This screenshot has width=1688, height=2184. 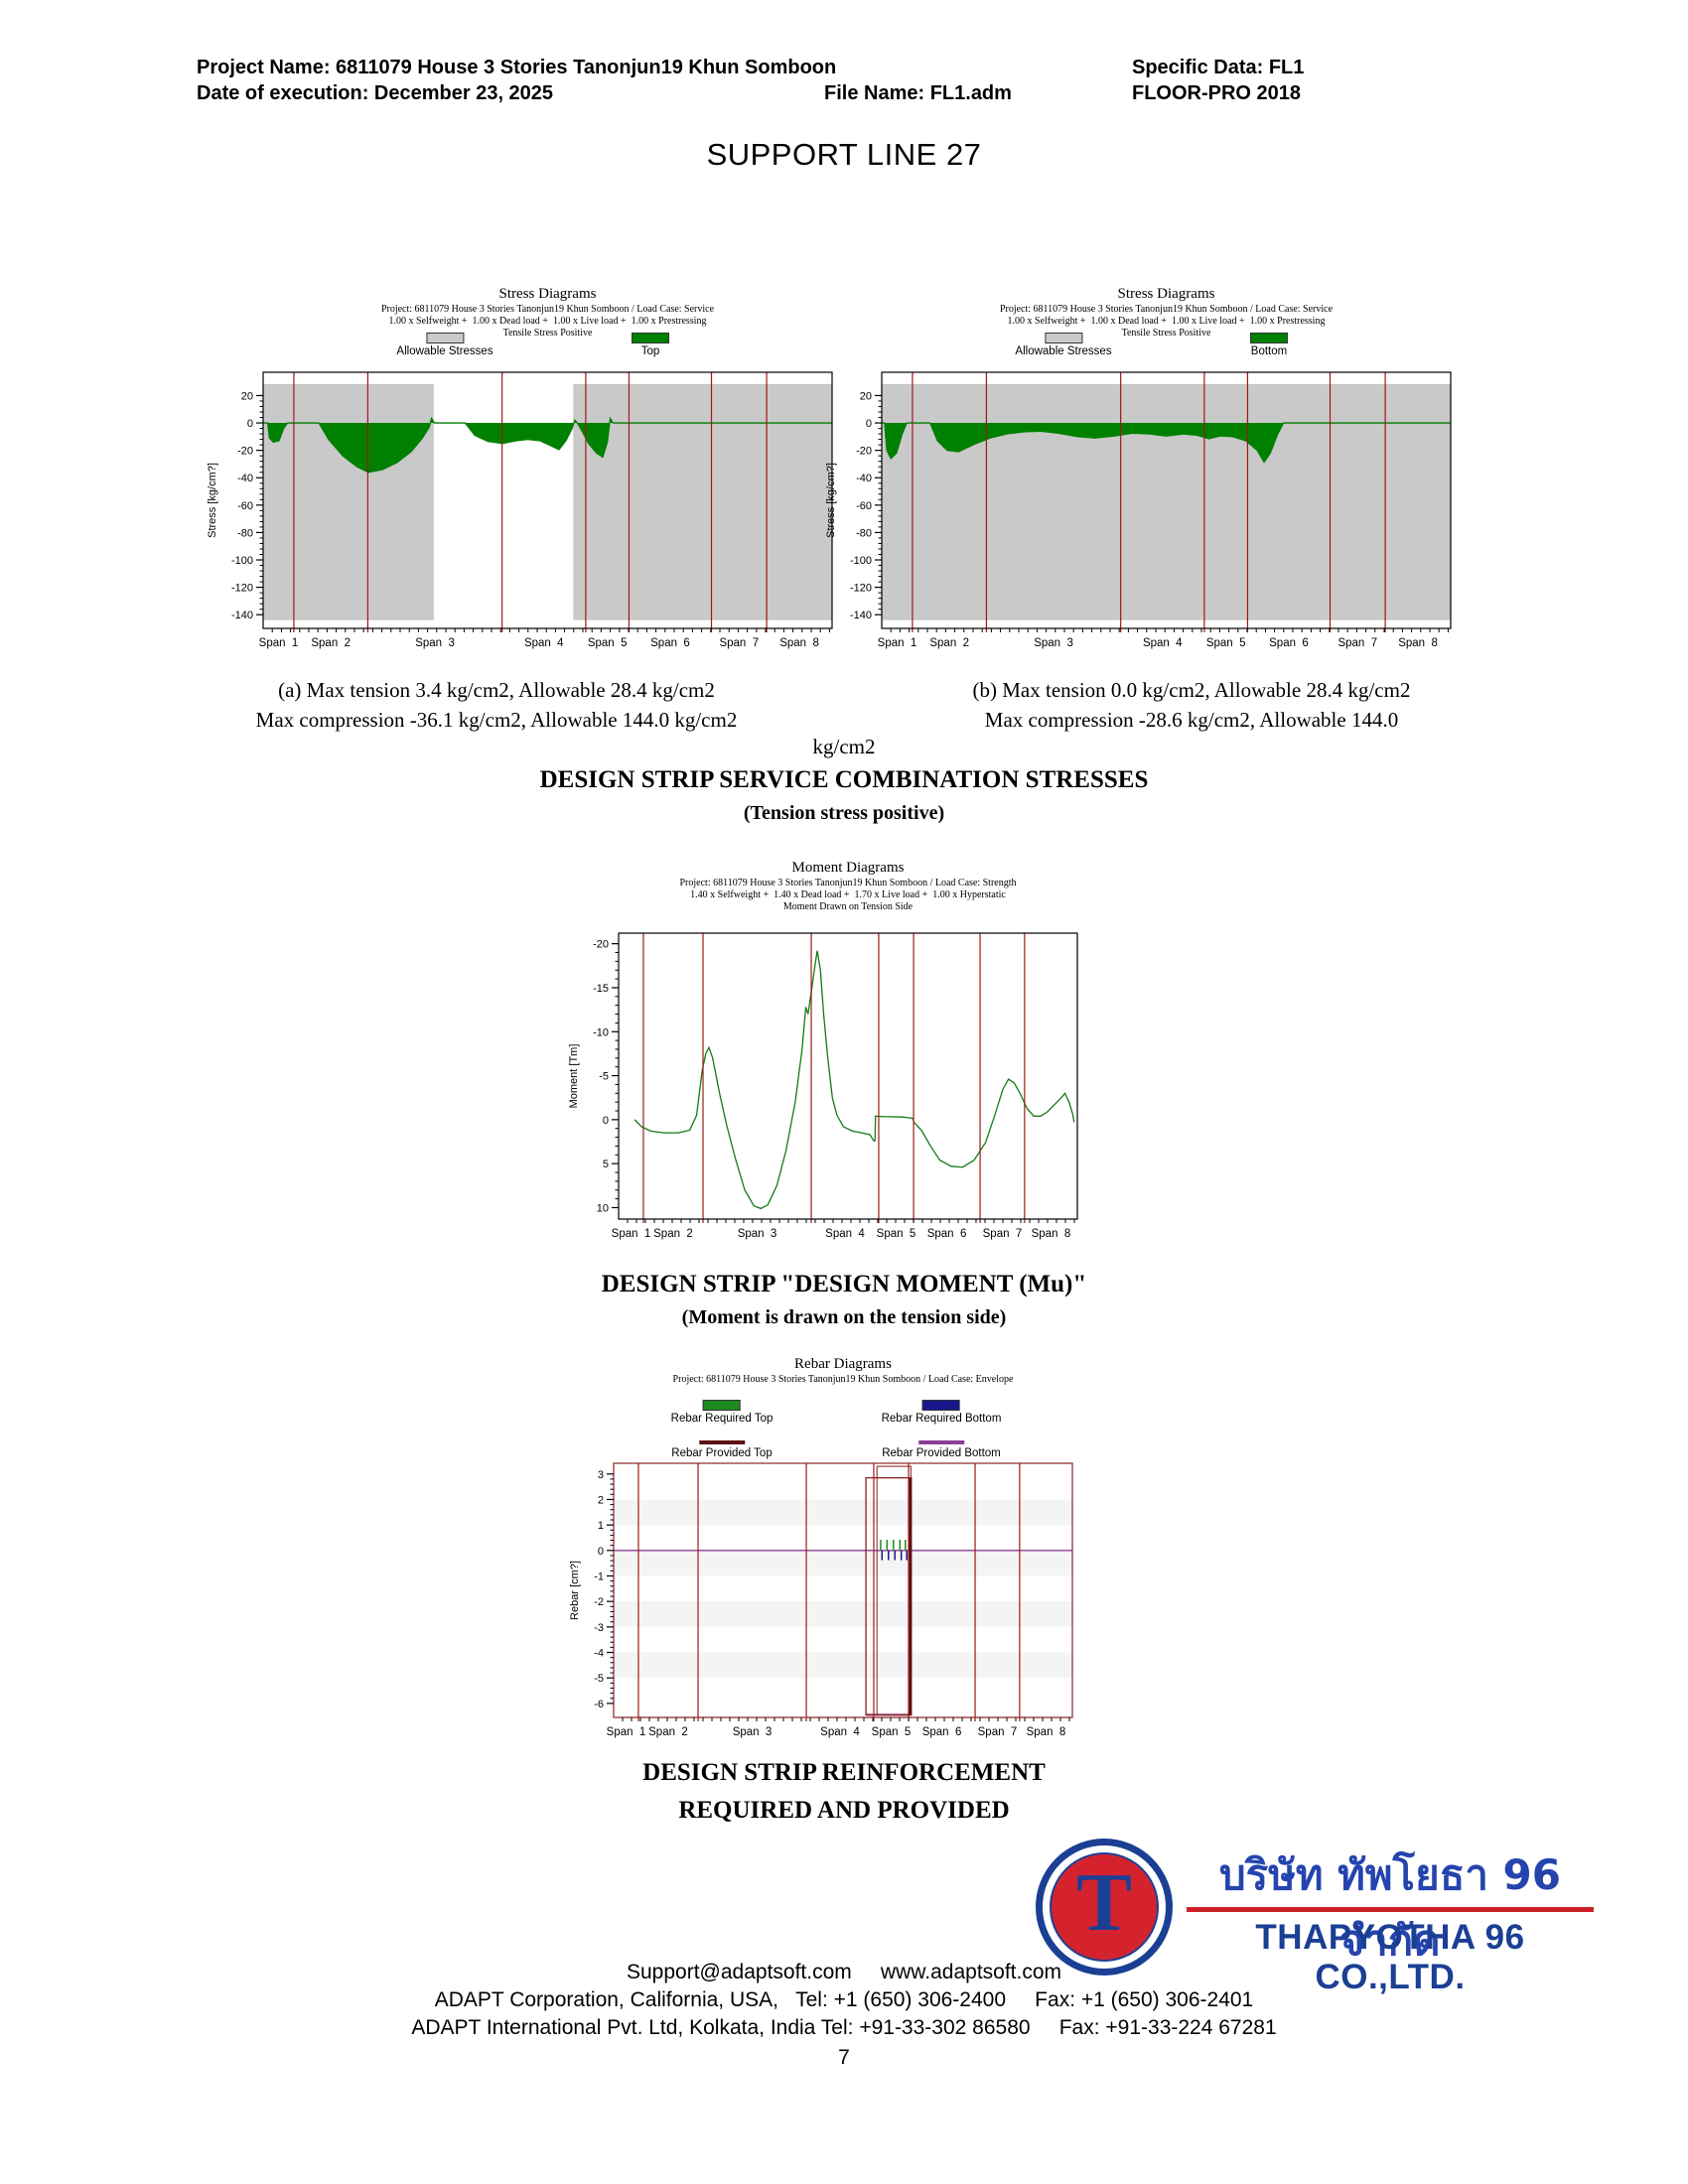 I want to click on legend-label: Rebar Required Top, so click(x=722, y=1419).